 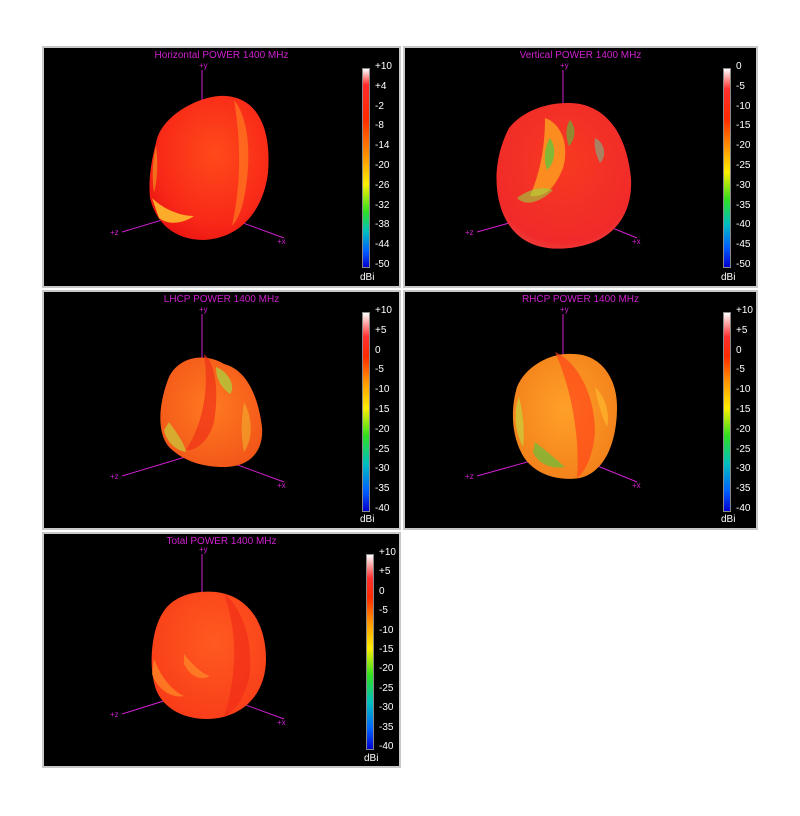 What do you see at coordinates (382, 225) in the screenshot?
I see `colorbar-tick-label: -38` at bounding box center [382, 225].